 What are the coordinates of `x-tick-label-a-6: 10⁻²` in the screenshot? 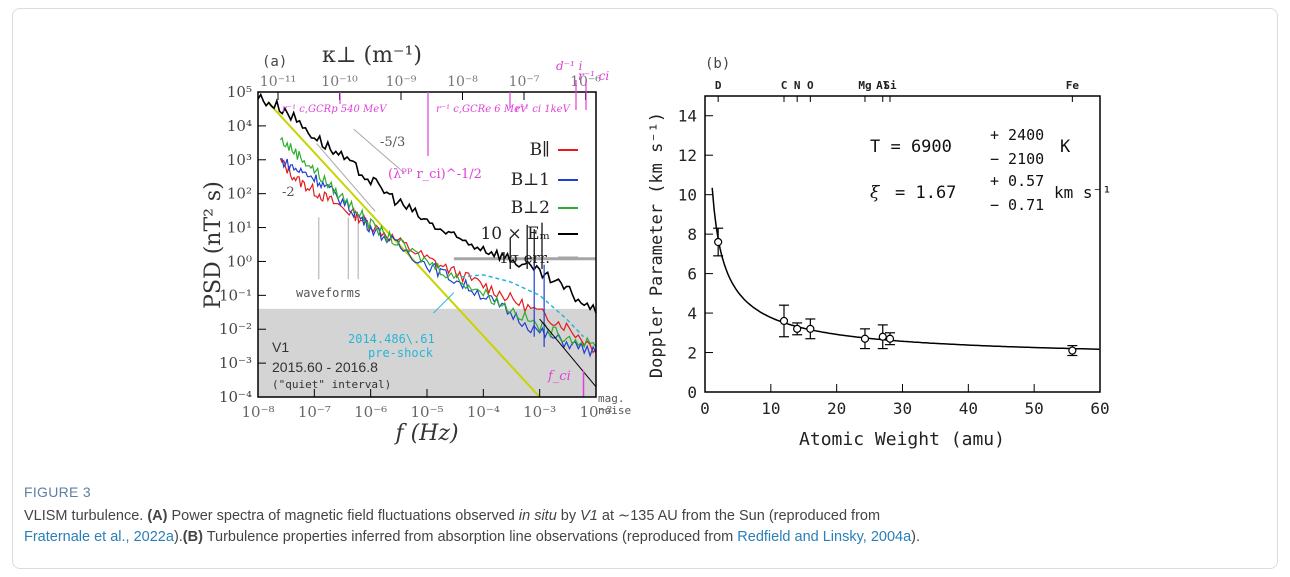 It's located at (595, 412).